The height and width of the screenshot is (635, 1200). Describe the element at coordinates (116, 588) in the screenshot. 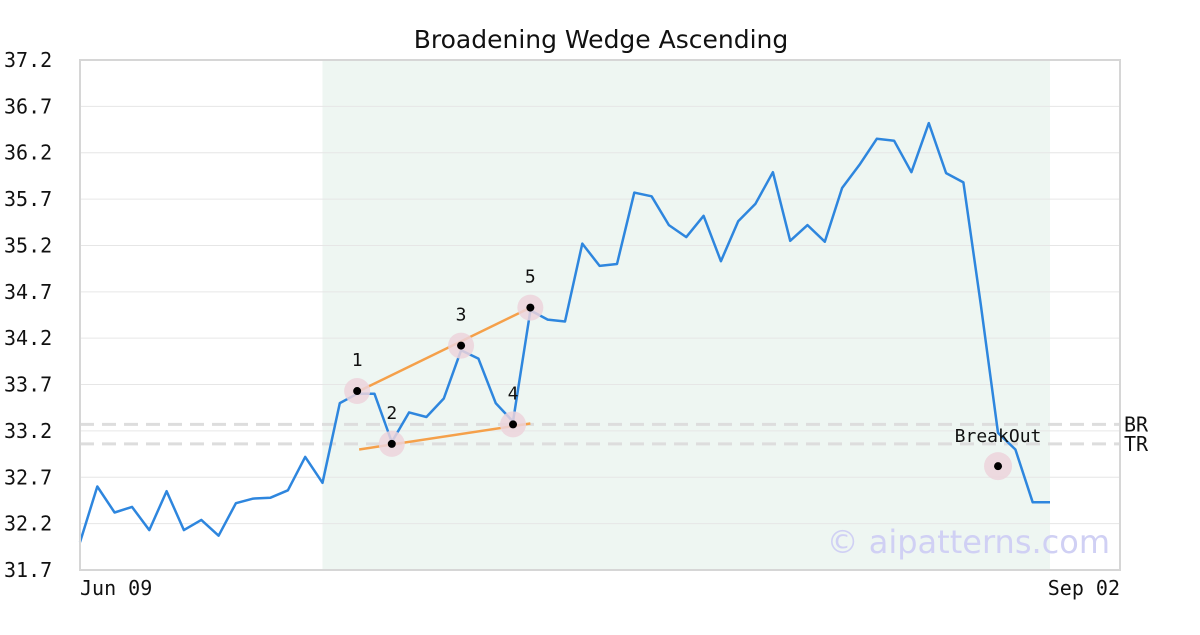

I see `x-tick-label: Jun 09` at that location.